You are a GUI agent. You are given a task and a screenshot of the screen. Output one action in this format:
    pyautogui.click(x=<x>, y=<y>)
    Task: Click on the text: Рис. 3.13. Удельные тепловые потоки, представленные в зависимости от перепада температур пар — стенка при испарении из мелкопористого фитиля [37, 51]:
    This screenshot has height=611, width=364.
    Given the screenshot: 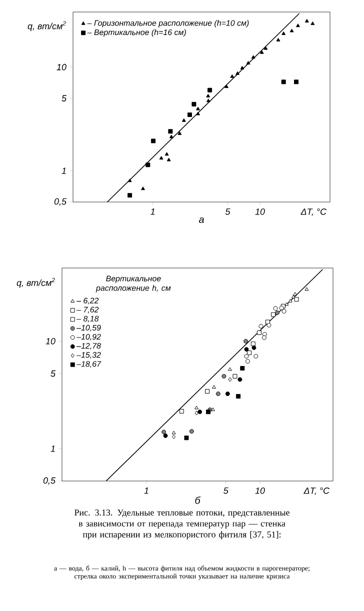 What is the action you would take?
    pyautogui.click(x=182, y=525)
    